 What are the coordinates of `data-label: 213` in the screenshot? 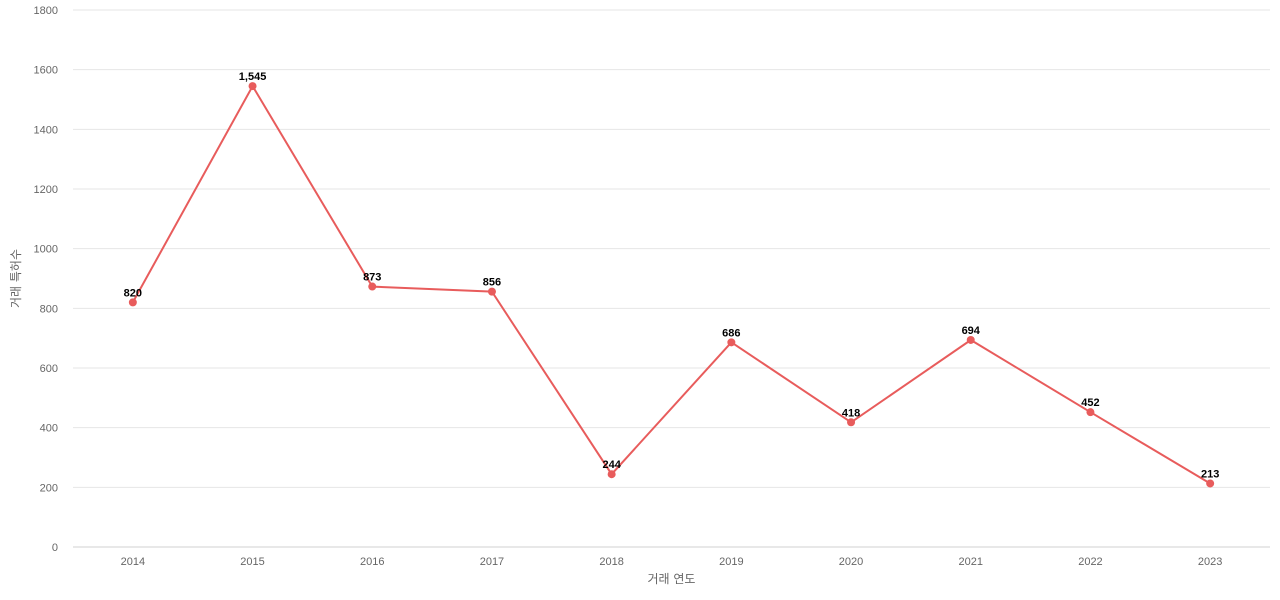 It's located at (1210, 474).